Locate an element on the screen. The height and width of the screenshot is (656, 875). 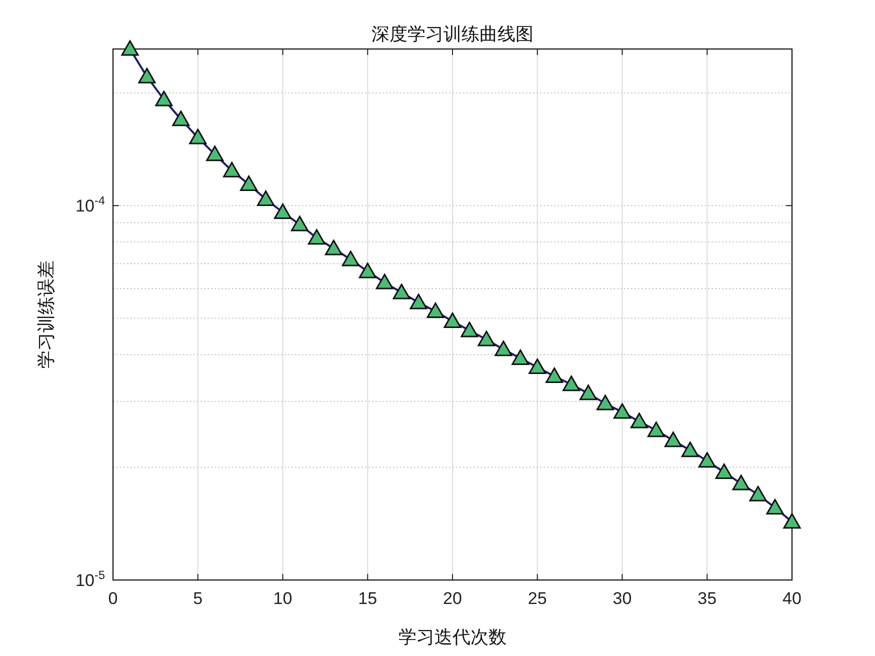
x-tick-label: 5 is located at coordinates (198, 598).